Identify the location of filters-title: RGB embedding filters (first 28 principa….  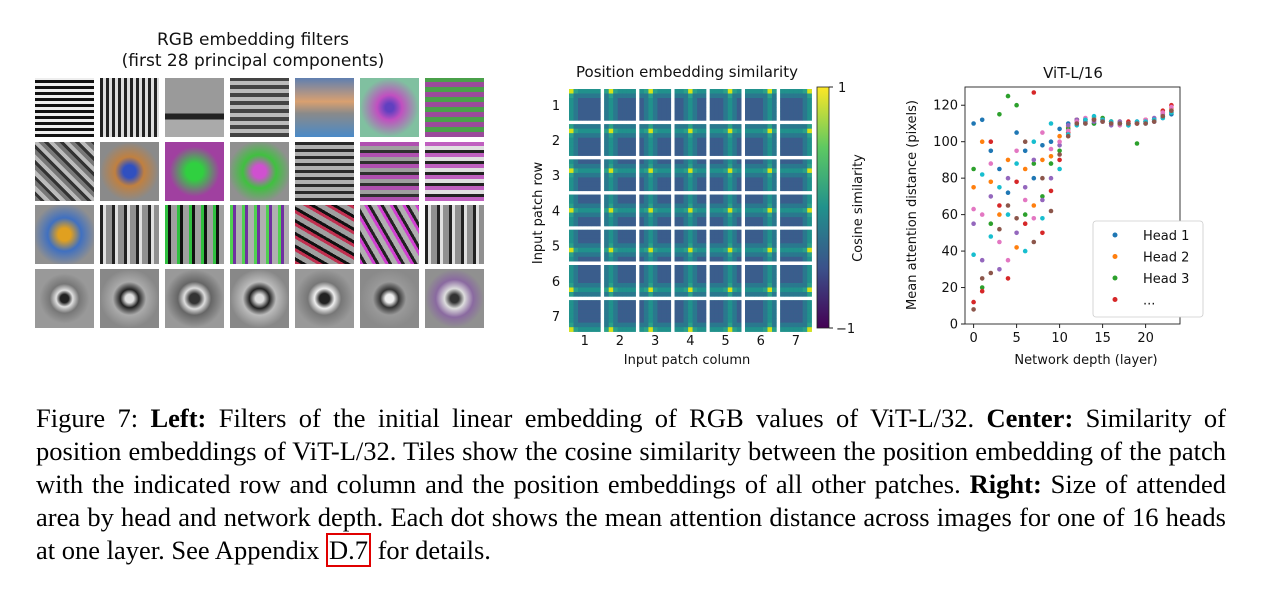
(253, 51).